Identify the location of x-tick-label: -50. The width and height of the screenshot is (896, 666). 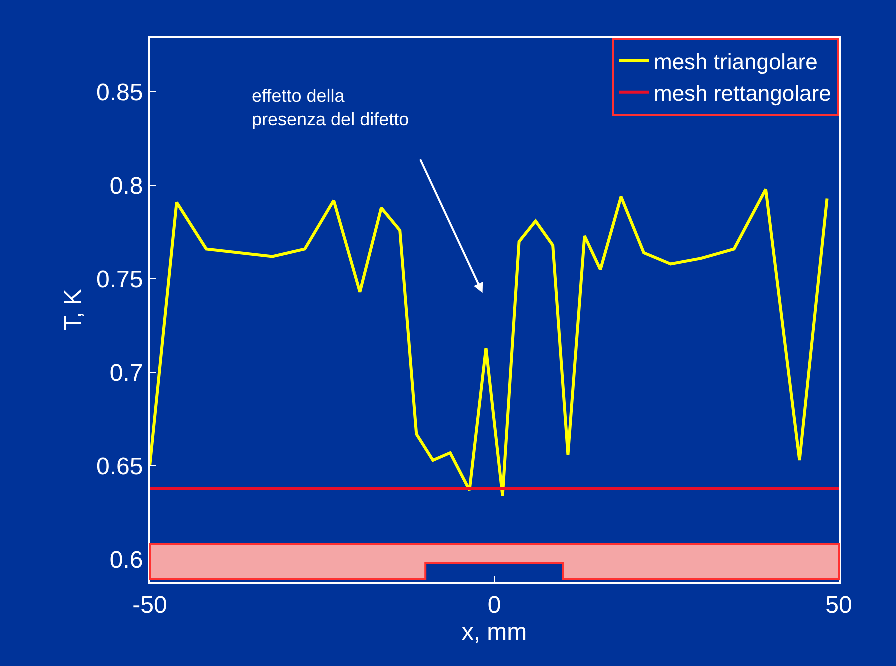
(150, 605).